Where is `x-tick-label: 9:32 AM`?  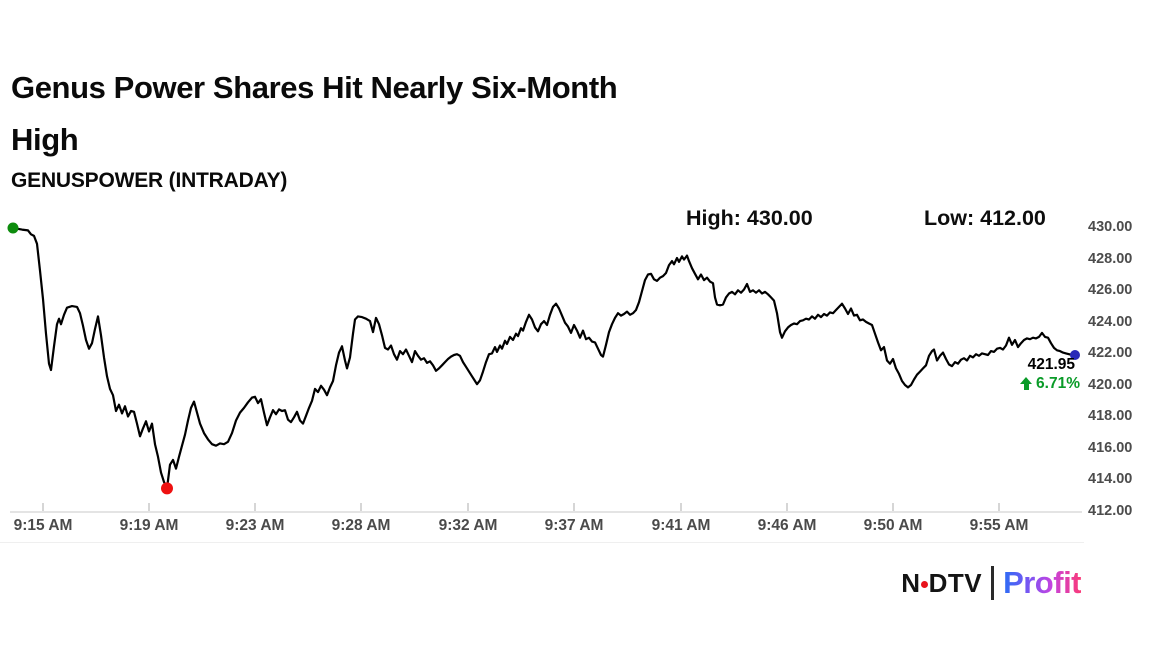
x-tick-label: 9:32 AM is located at coordinates (468, 525).